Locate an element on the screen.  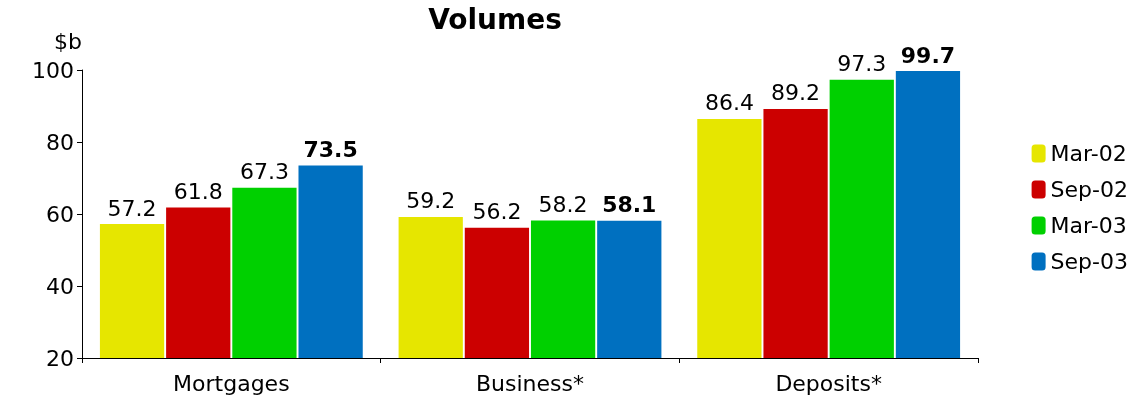
data-label: 97.3 is located at coordinates (862, 64).